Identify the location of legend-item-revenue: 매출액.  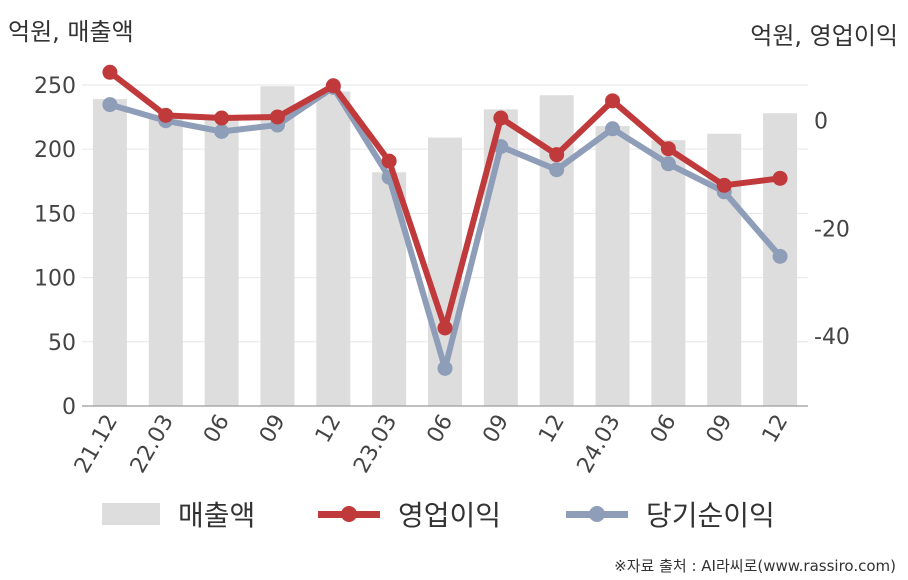
(178, 514).